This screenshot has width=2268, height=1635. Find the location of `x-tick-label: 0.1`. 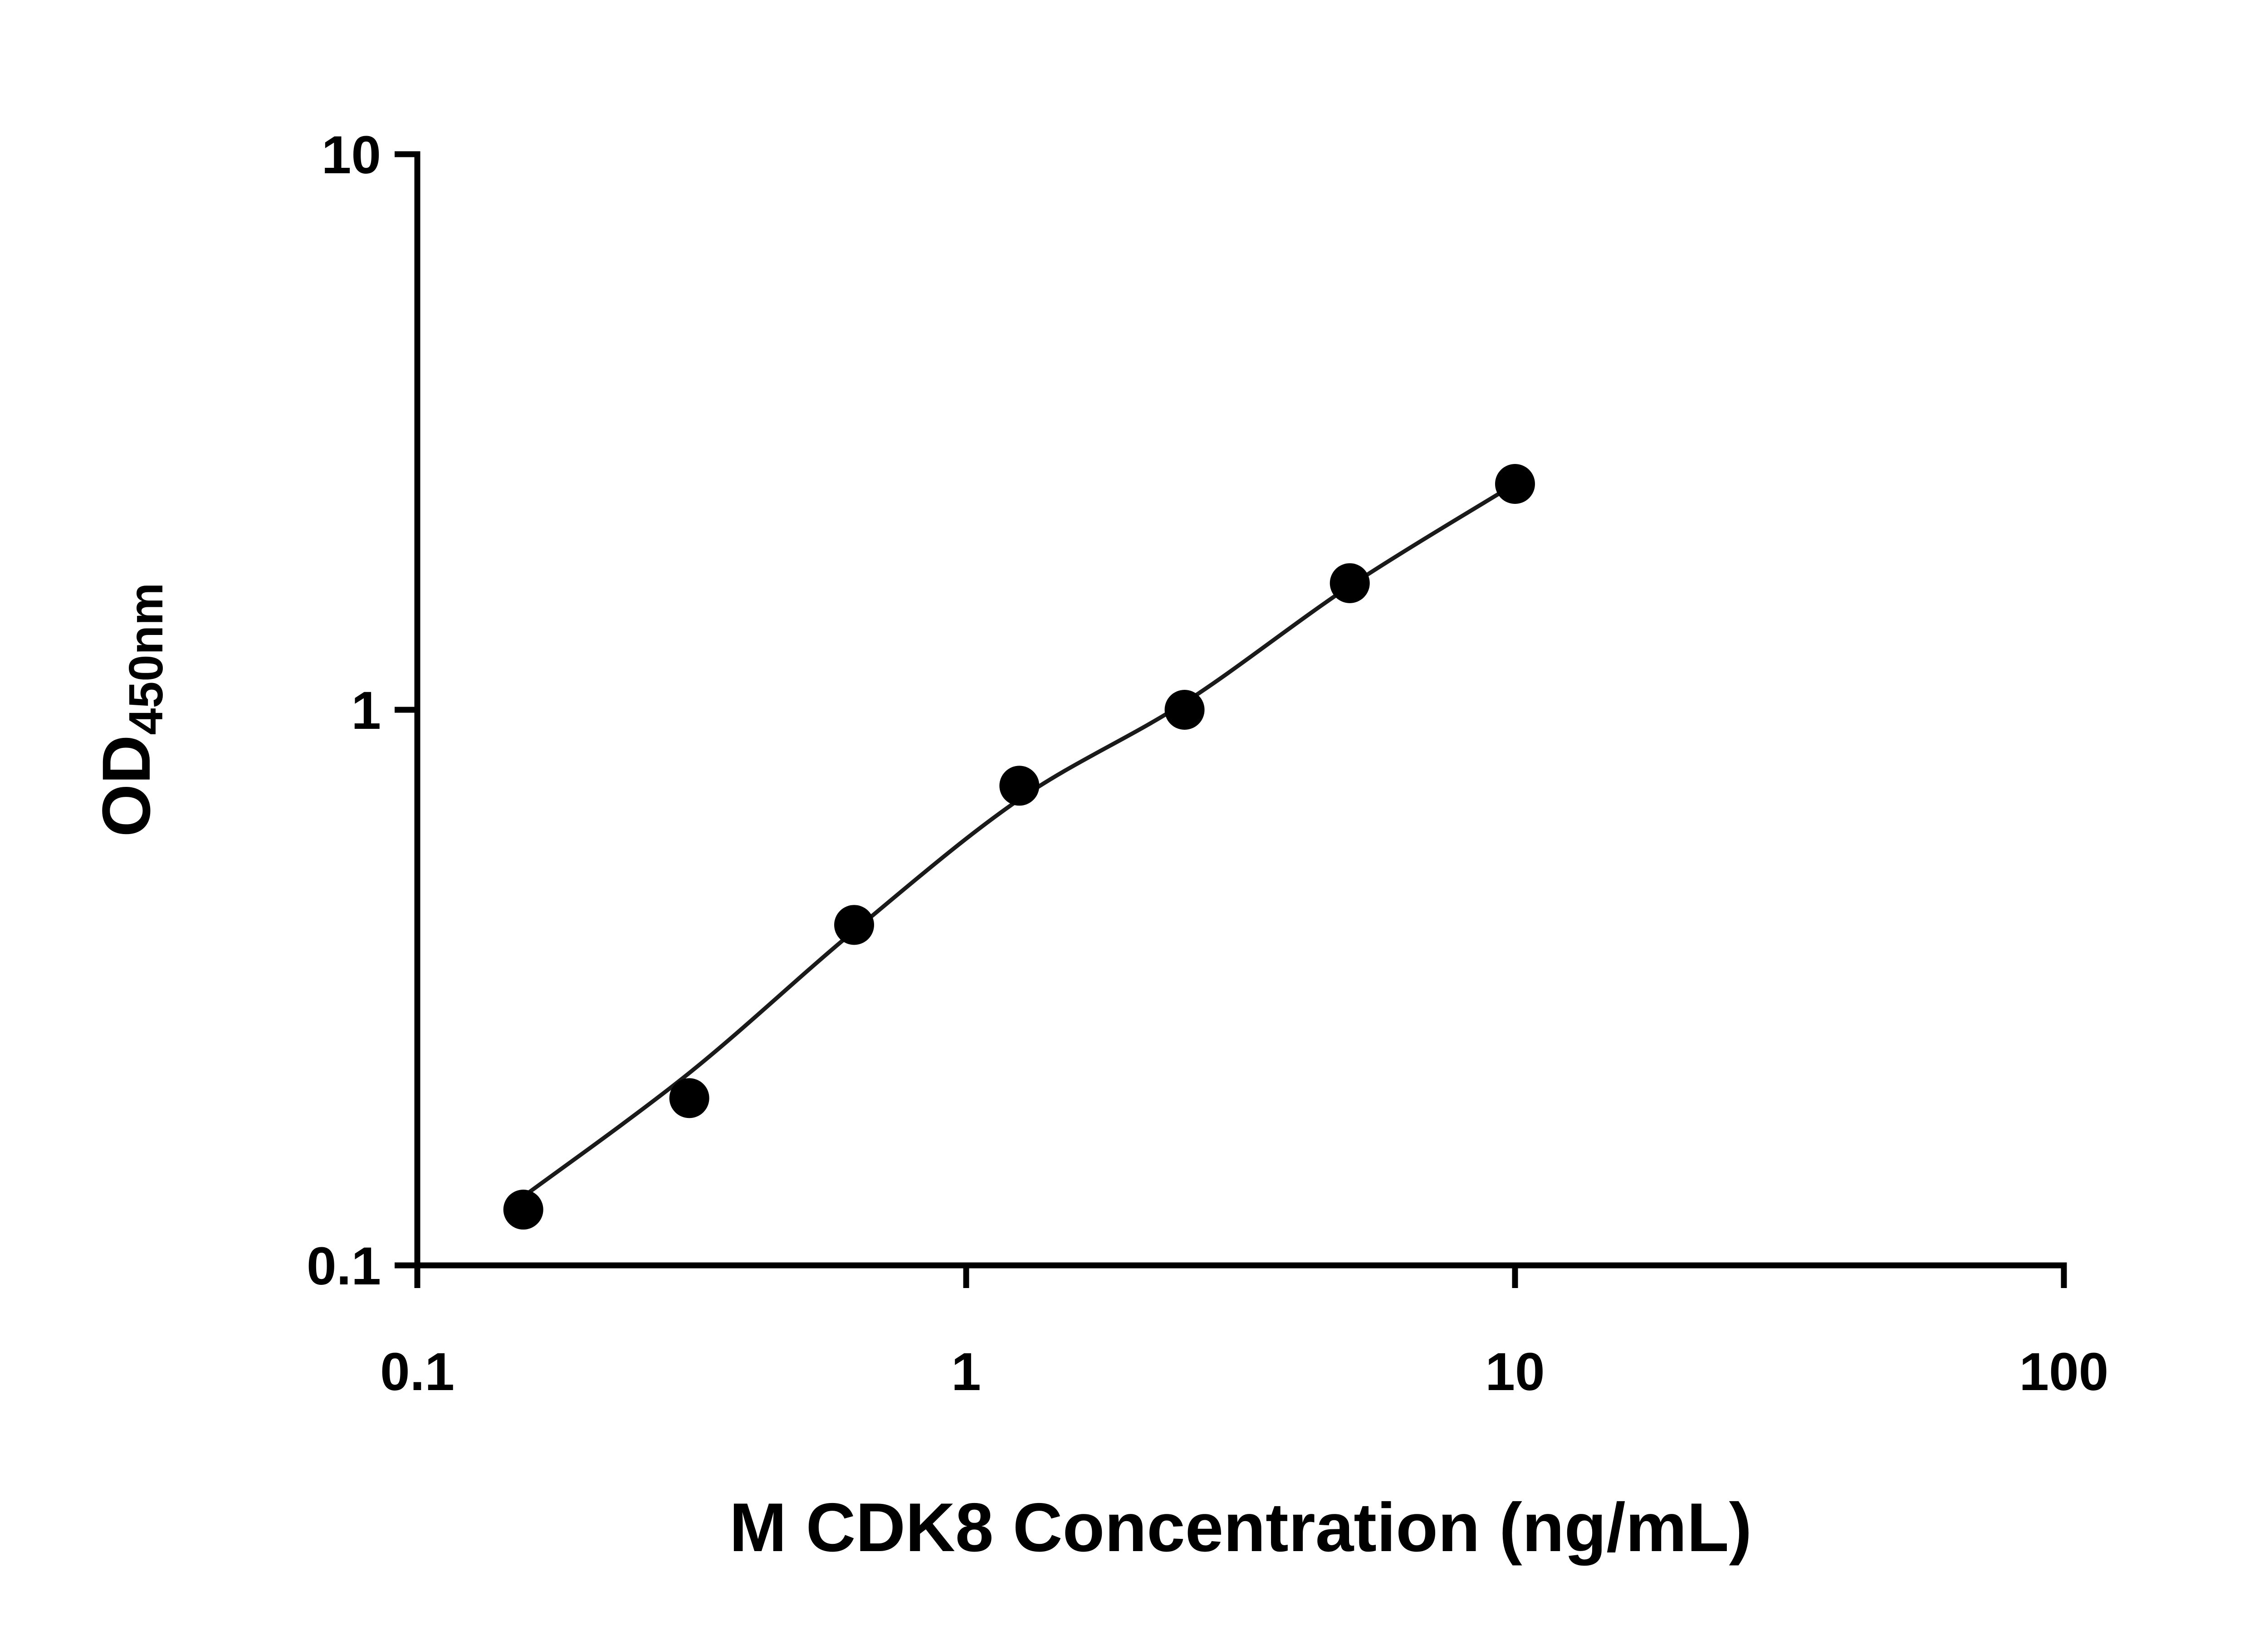

x-tick-label: 0.1 is located at coordinates (418, 1372).